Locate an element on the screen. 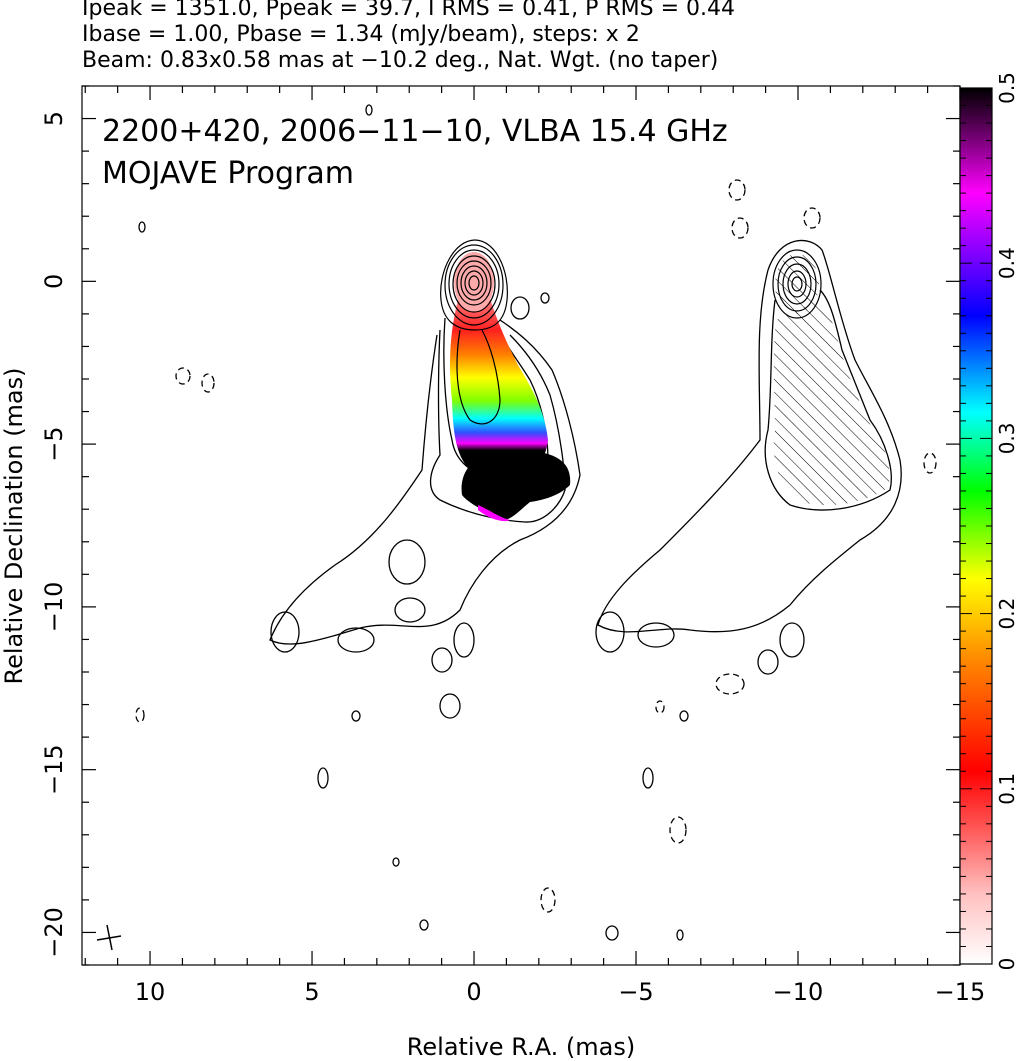 Image resolution: width=1022 pixels, height=1061 pixels. y-tick-label: −20 is located at coordinates (54, 932).